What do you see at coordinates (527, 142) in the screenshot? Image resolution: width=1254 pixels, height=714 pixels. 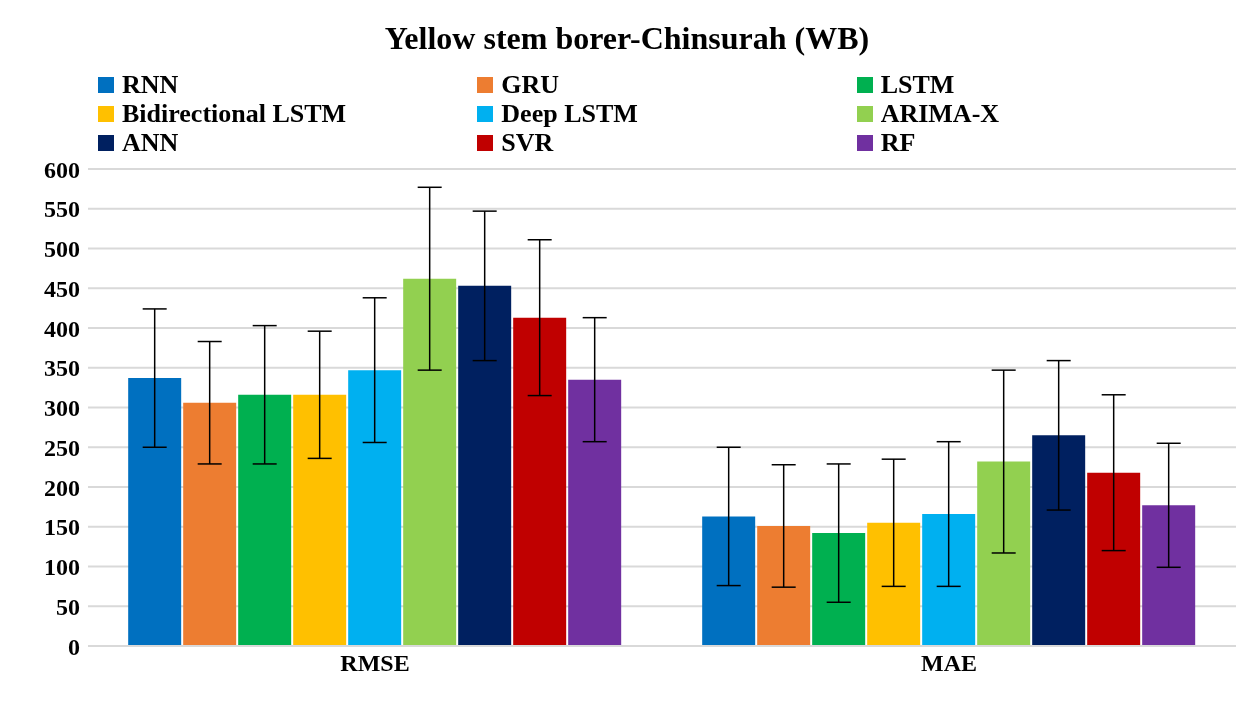 I see `legend-label: SVR` at bounding box center [527, 142].